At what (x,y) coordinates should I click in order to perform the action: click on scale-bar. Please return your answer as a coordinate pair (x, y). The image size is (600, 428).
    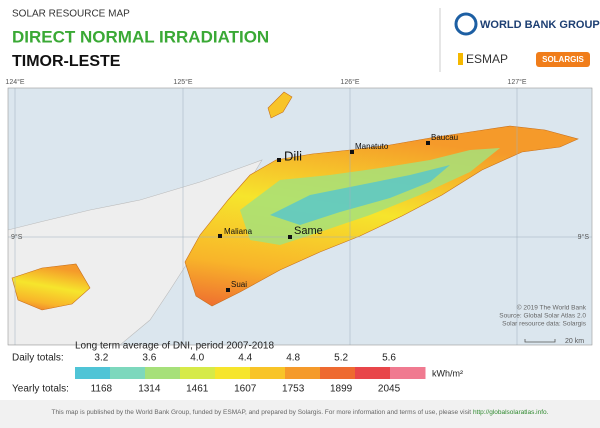
    Looking at the image, I should click on (540, 341).